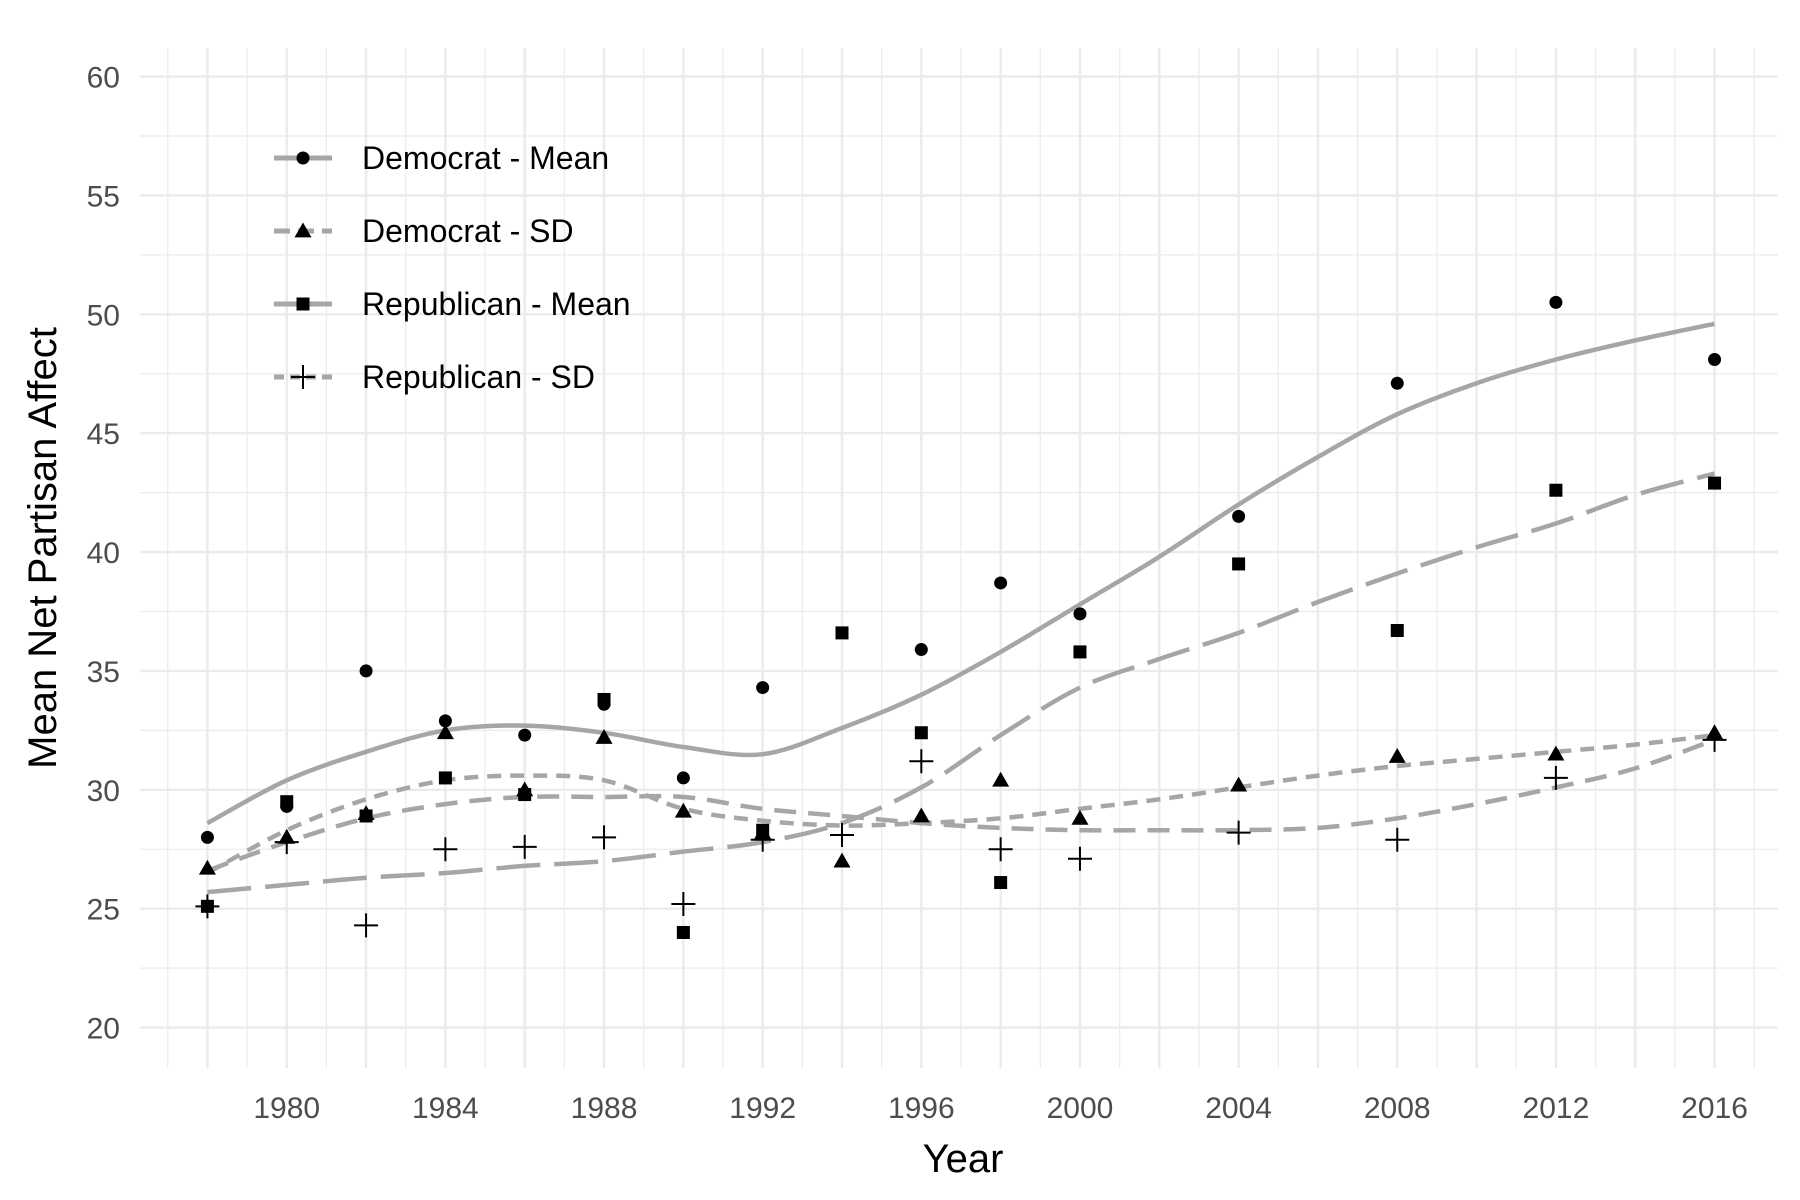 The height and width of the screenshot is (1200, 1800). What do you see at coordinates (103, 315) in the screenshot?
I see `y-tick-label: 50` at bounding box center [103, 315].